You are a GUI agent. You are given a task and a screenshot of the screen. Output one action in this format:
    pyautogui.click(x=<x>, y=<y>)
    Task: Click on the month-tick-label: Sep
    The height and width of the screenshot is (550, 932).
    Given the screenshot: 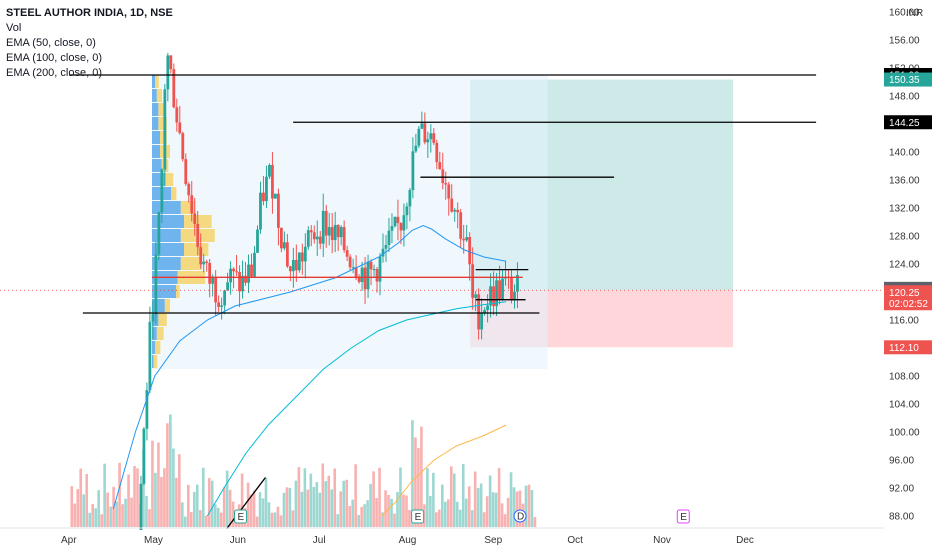 What is the action you would take?
    pyautogui.click(x=493, y=540)
    